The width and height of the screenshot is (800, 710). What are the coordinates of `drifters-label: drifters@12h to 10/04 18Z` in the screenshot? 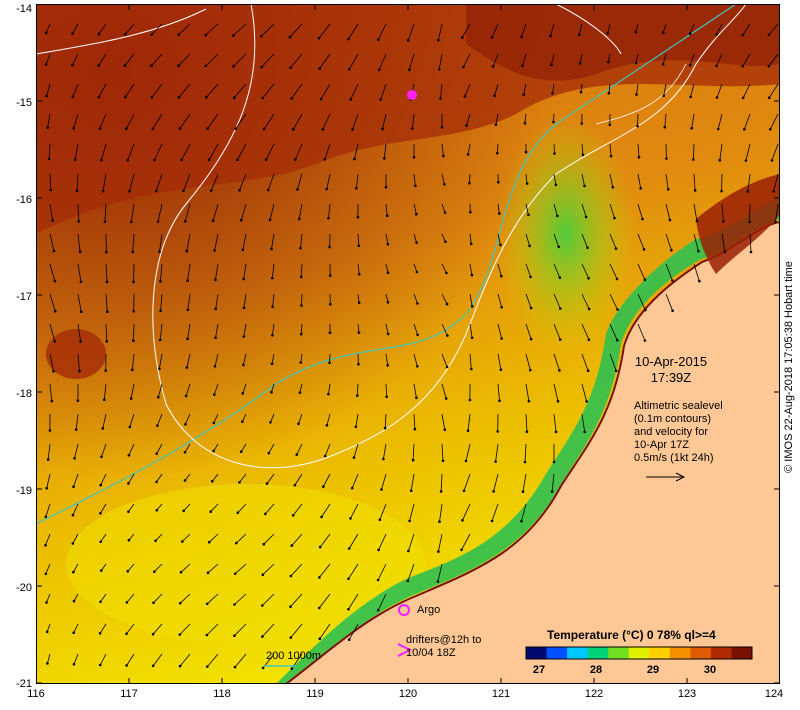 It's located at (443, 647).